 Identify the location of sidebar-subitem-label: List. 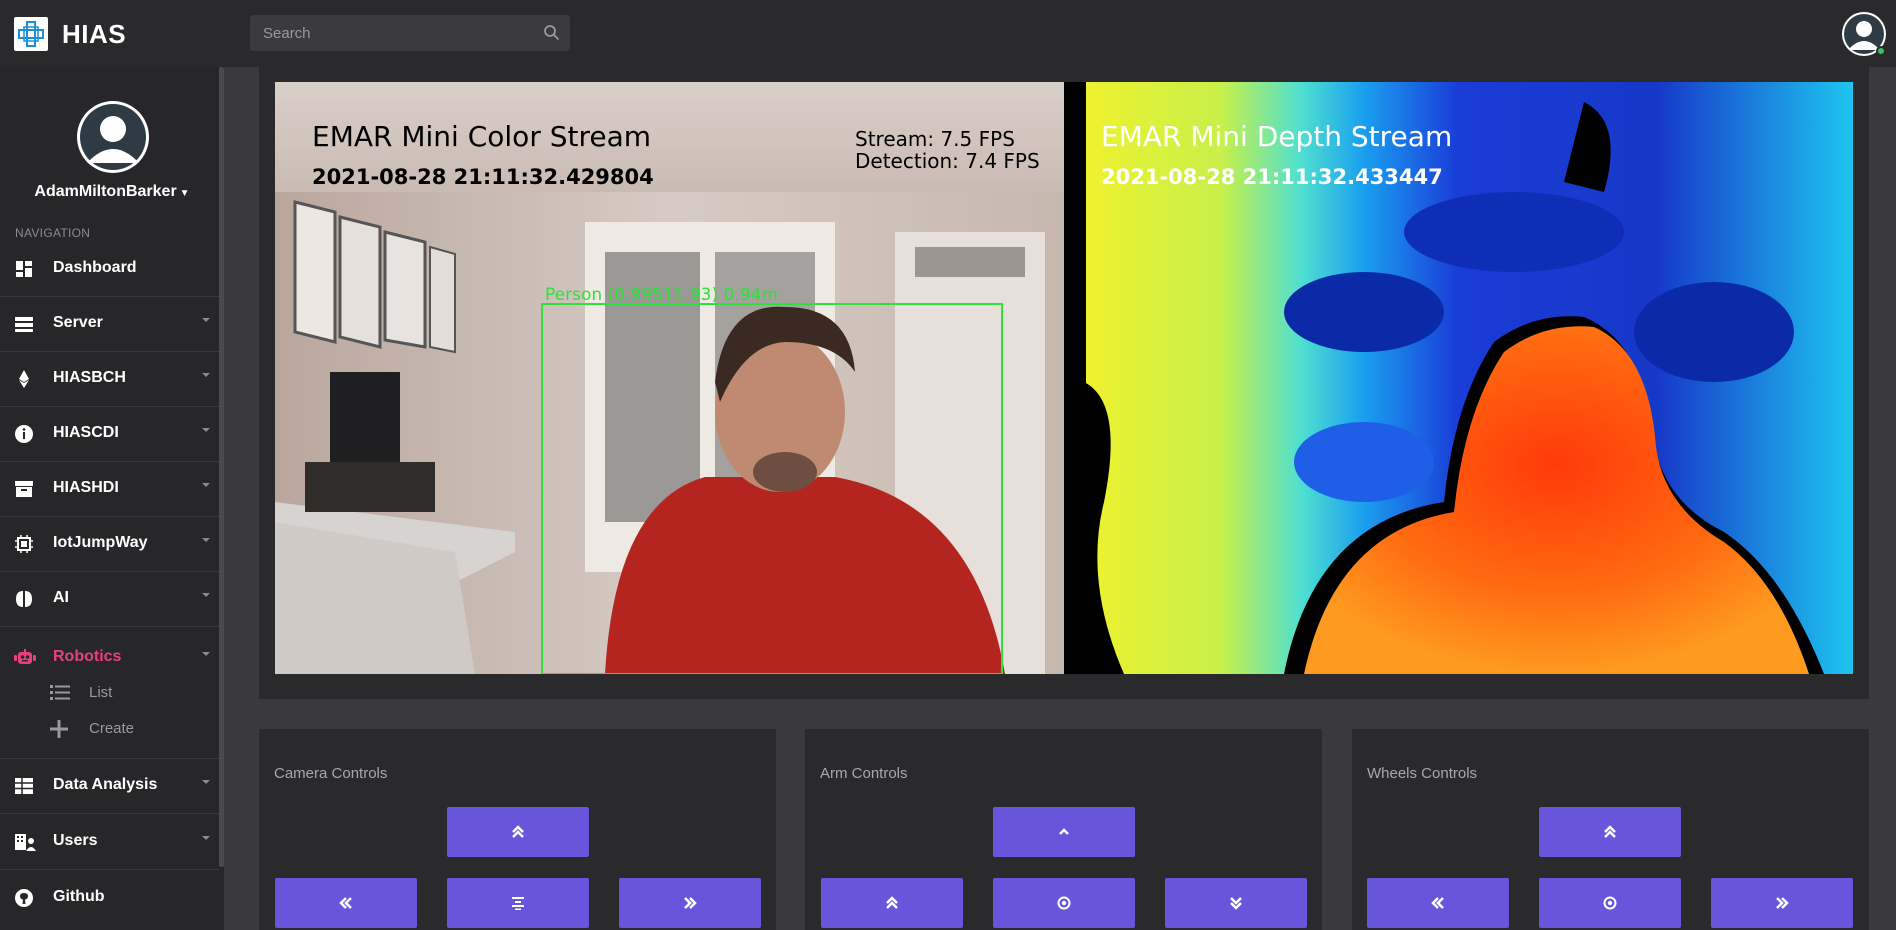
(101, 692).